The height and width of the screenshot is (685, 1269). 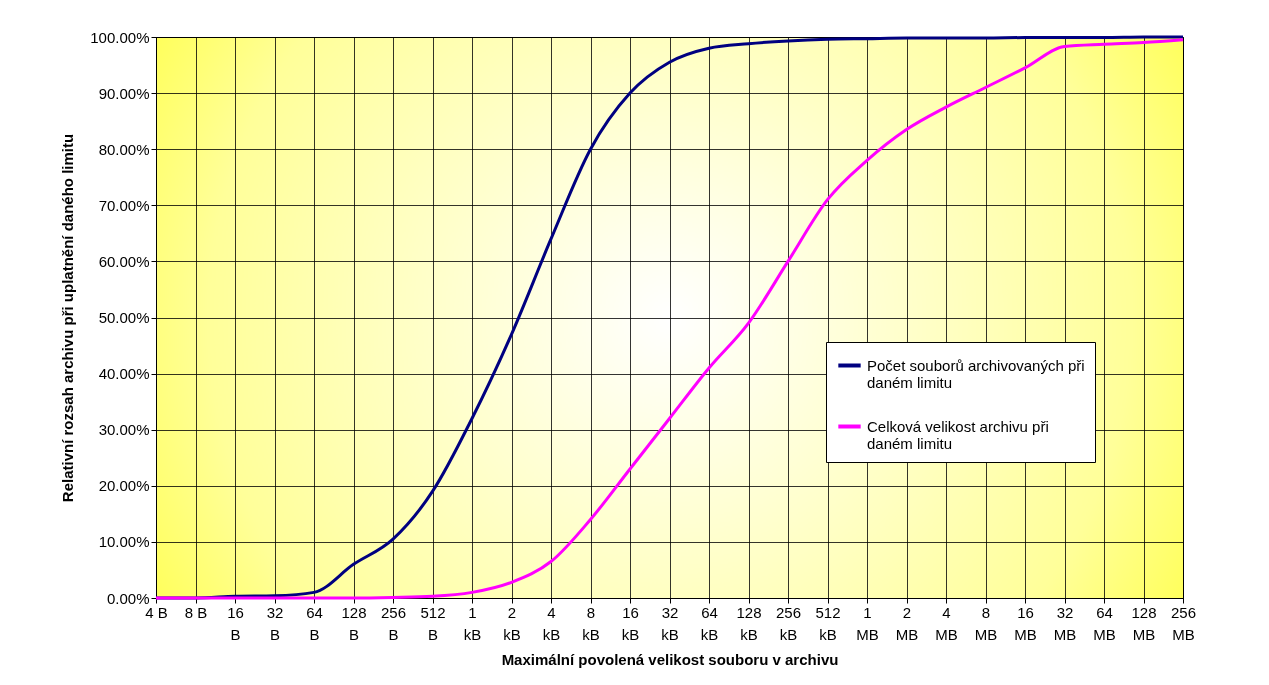 I want to click on y-tick-label: 50.00%, so click(x=124, y=317).